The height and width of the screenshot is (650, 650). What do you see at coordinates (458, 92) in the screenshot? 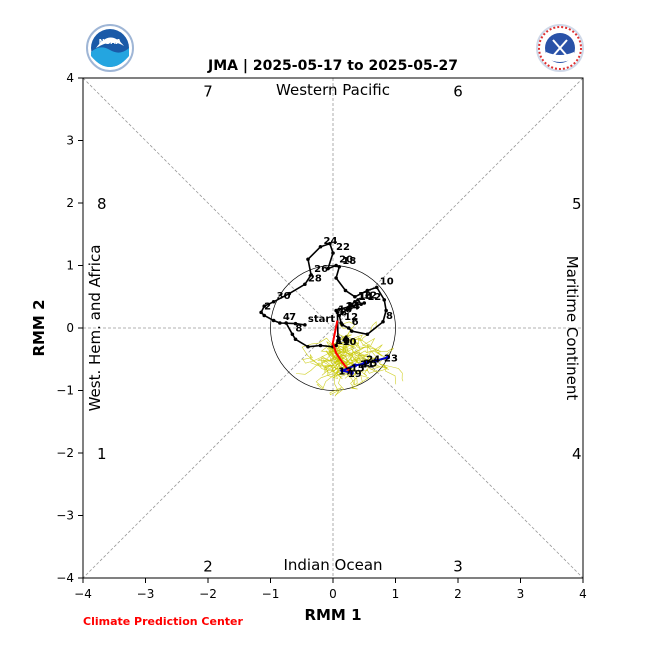
I see `phase-label-6: 6` at bounding box center [458, 92].